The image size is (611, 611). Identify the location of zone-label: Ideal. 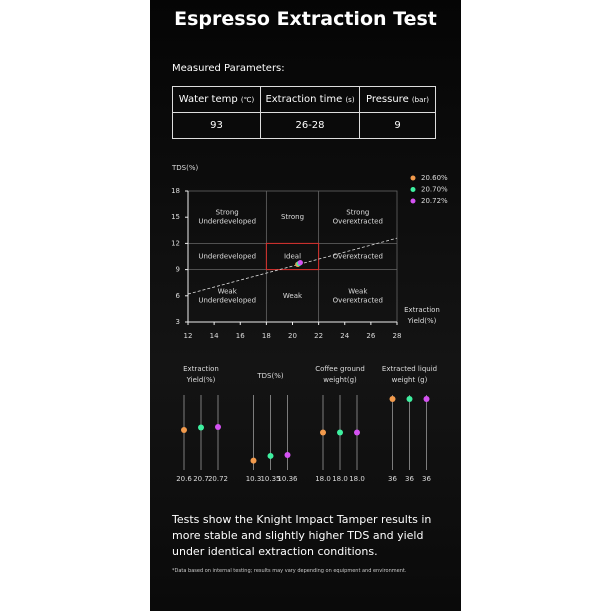
(292, 257).